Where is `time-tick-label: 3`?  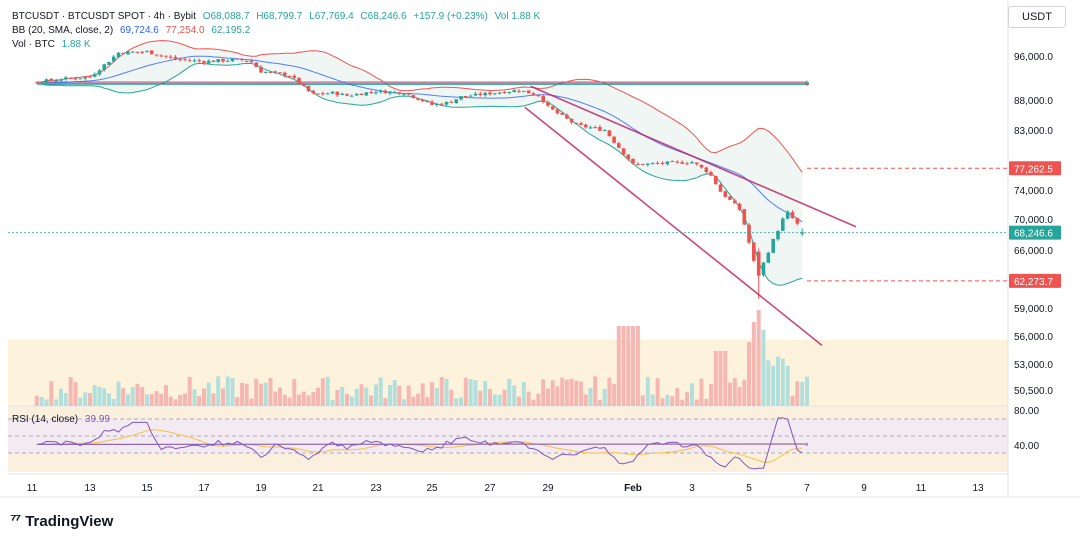
time-tick-label: 3 is located at coordinates (692, 488).